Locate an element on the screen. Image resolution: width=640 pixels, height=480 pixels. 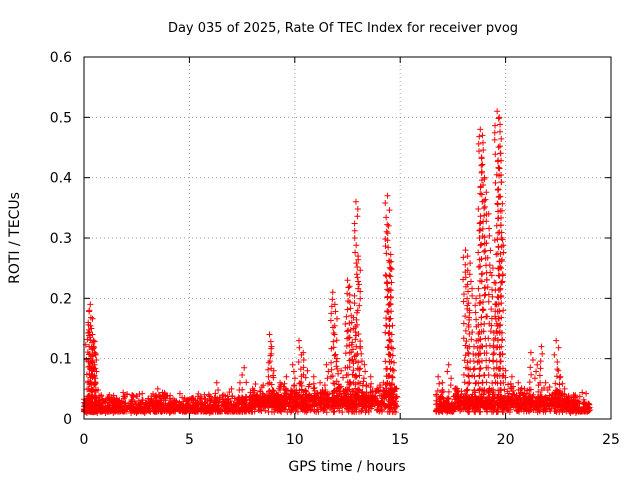
x-tick-label: 25 is located at coordinates (611, 440).